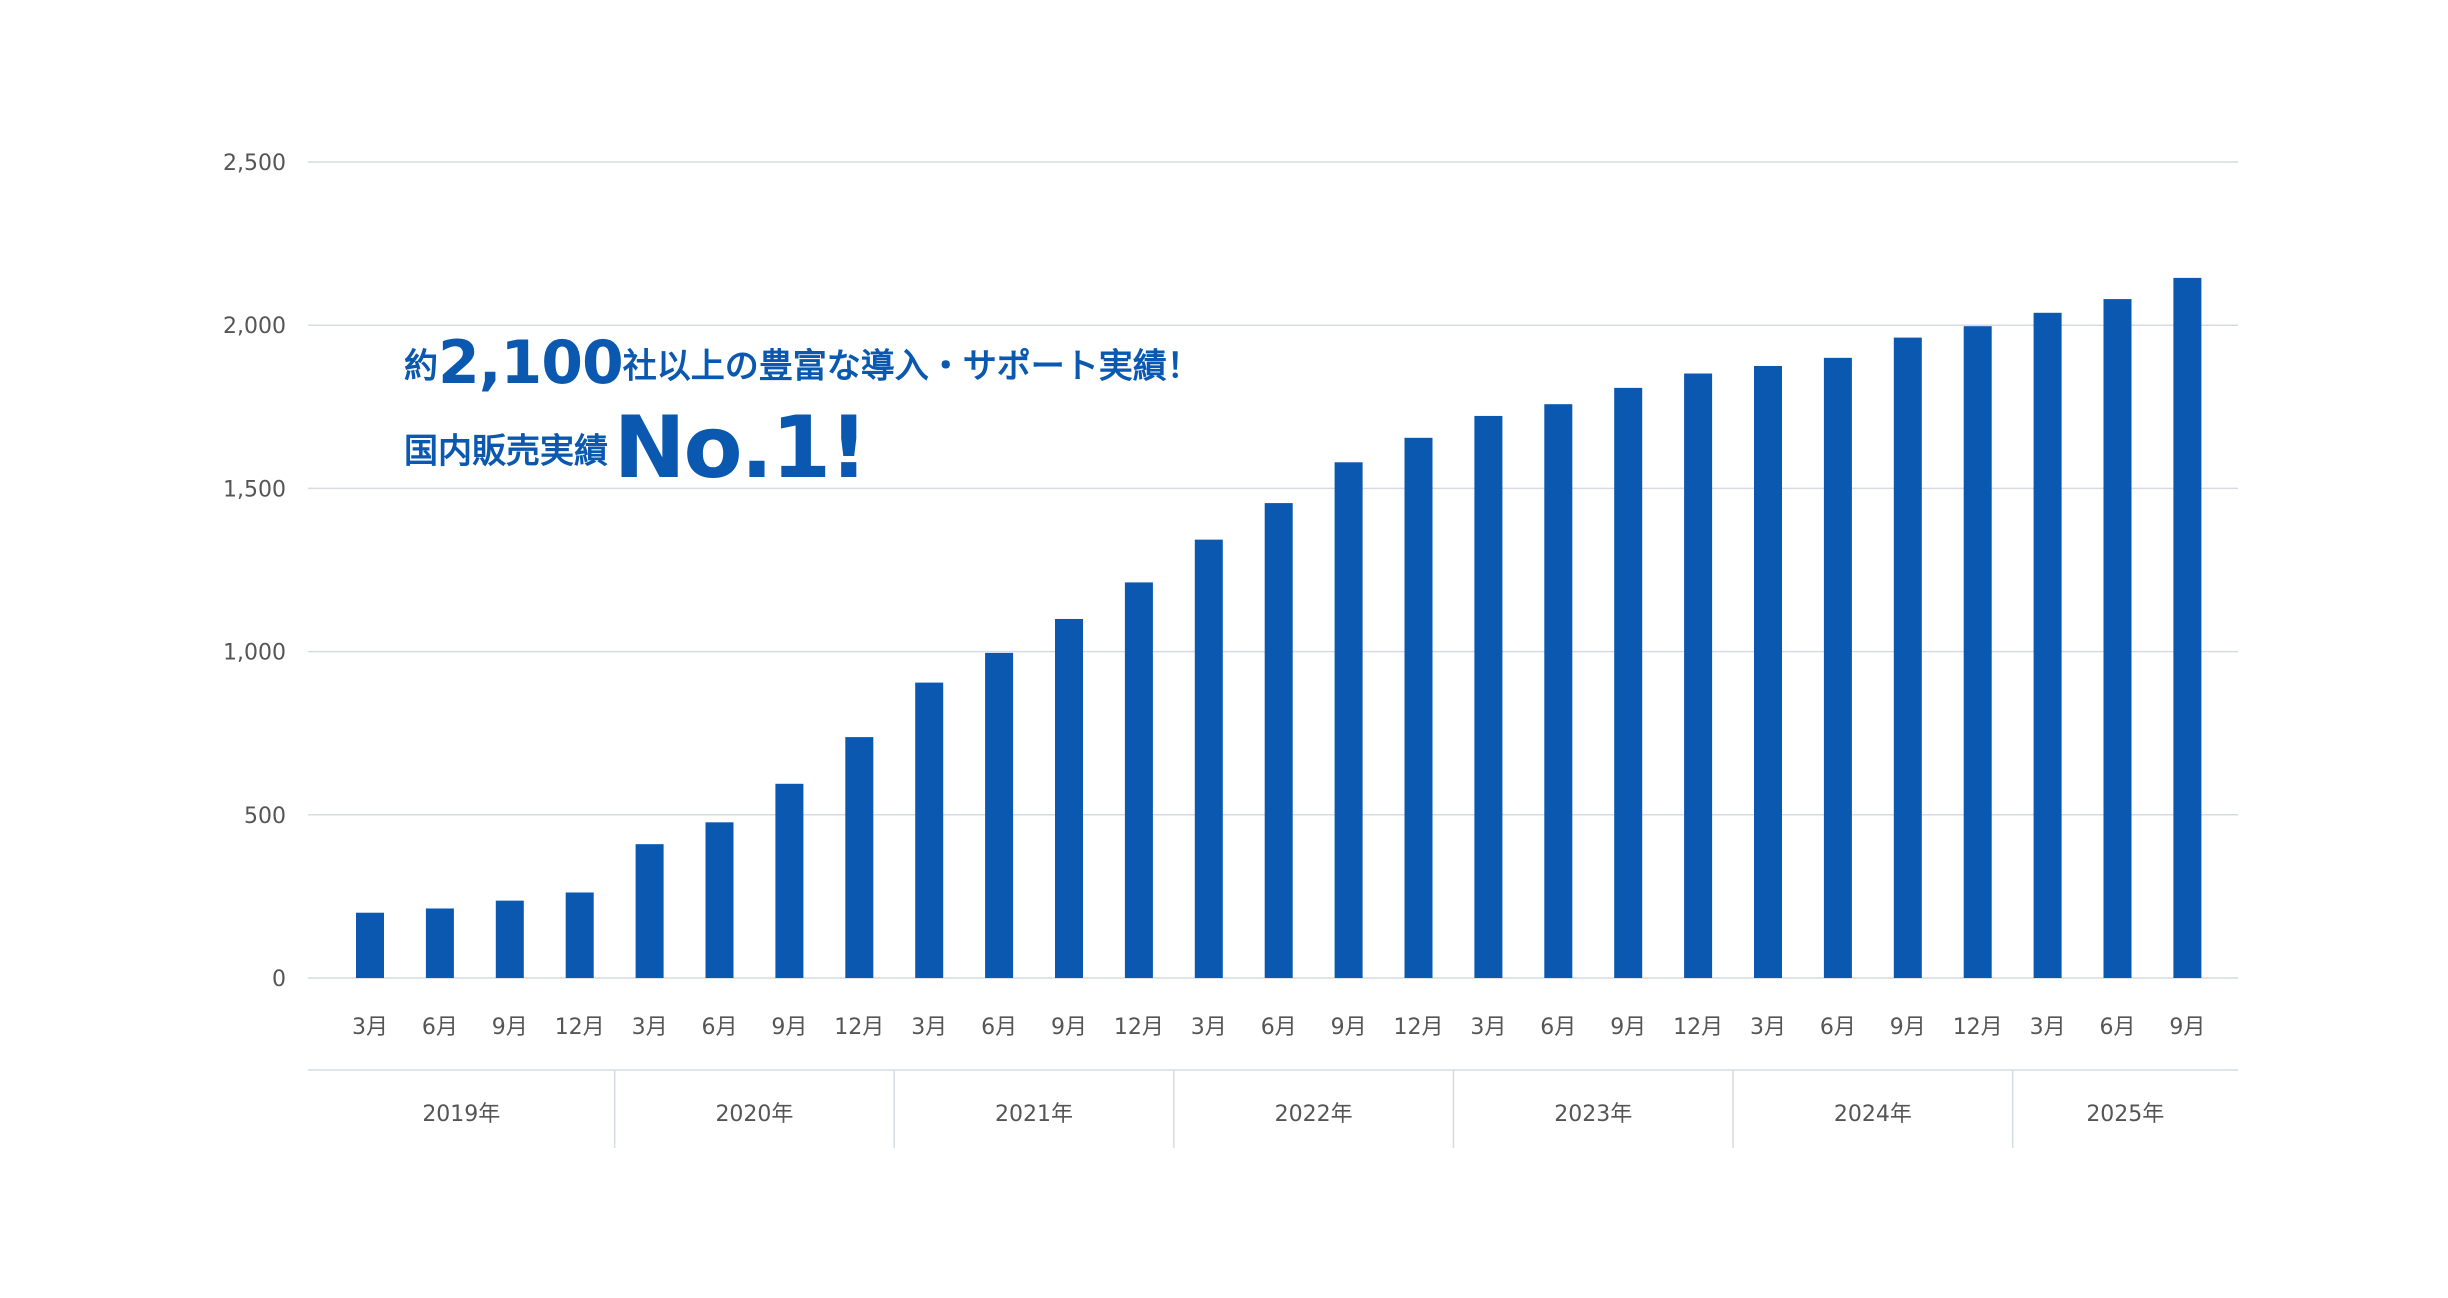 Image resolution: width=2448 pixels, height=1298 pixels. I want to click on headline-line-1: 約2,100社以上の豊富な導入・サポート実績！, so click(802, 363).